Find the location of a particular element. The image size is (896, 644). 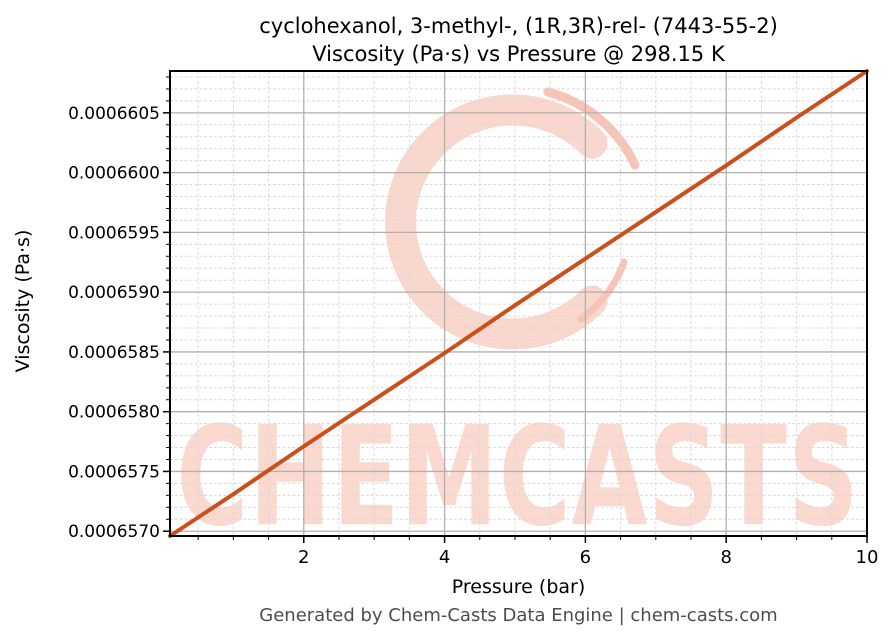

chart-title-line2: Viscosity (Pa·s) vs Pressure @ 298.15 K is located at coordinates (518, 54).